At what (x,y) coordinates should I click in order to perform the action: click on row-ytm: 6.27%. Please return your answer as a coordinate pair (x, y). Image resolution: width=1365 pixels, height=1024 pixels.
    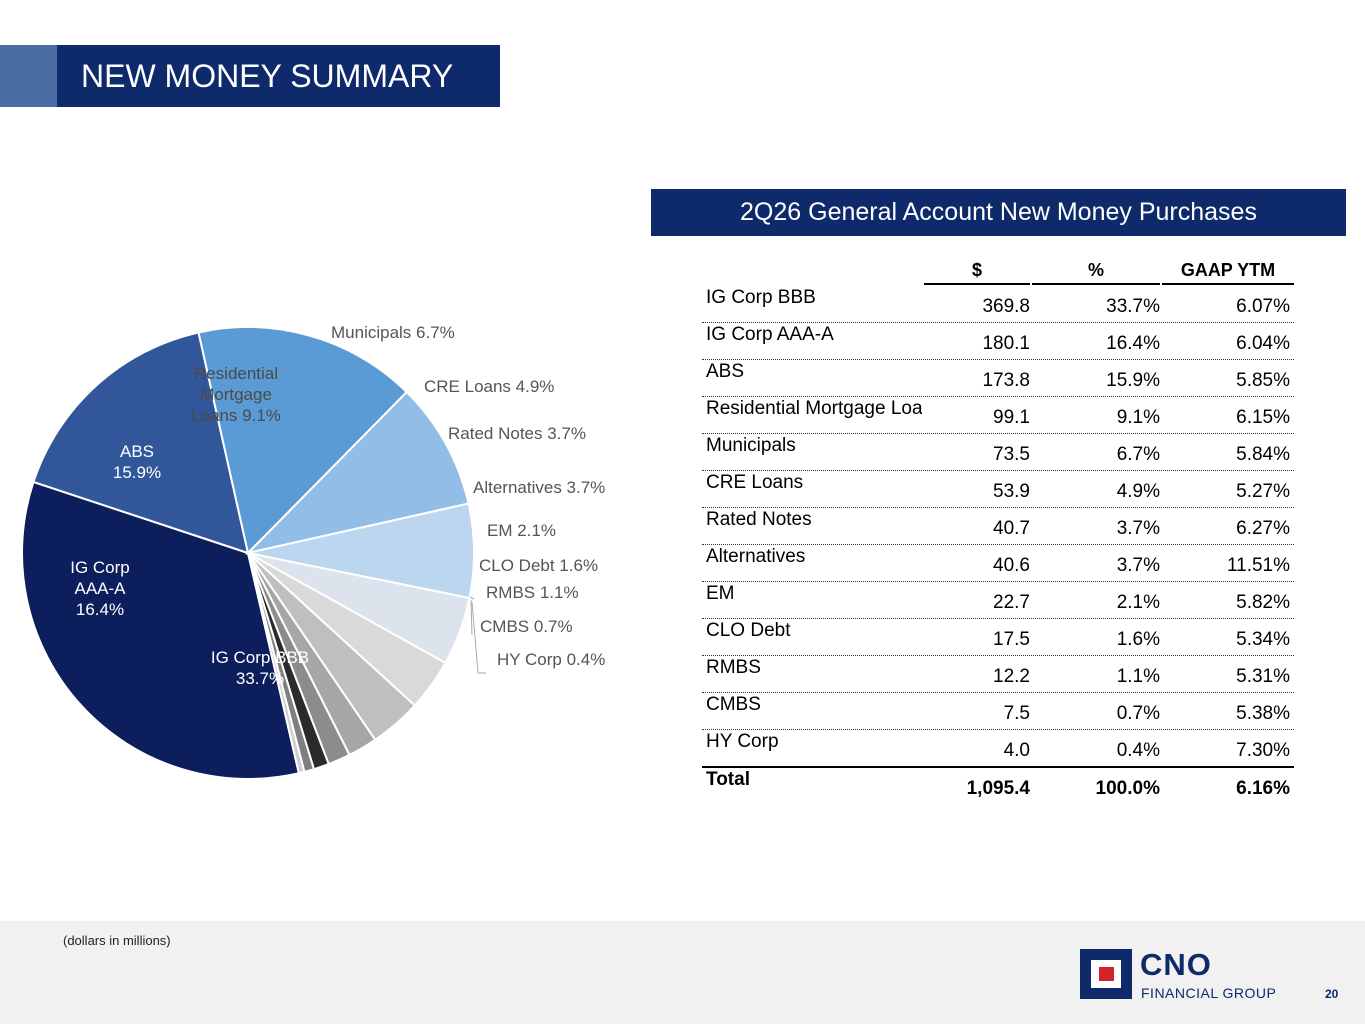
    Looking at the image, I should click on (1263, 528).